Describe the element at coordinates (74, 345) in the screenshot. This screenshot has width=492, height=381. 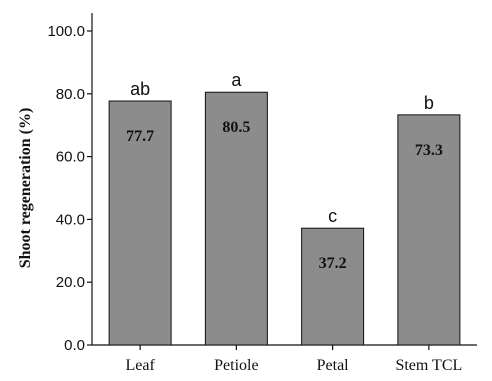
I see `y-tick-label: 0.0` at that location.